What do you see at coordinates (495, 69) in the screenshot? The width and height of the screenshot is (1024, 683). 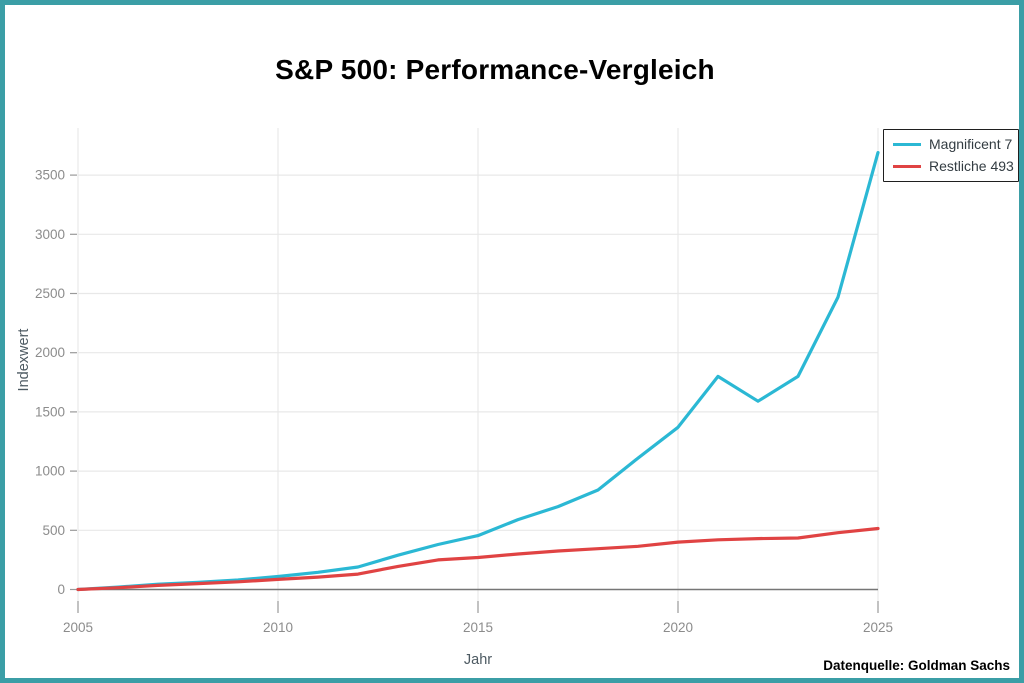 I see `chart-title: S&P 500: Performance-Vergleich` at bounding box center [495, 69].